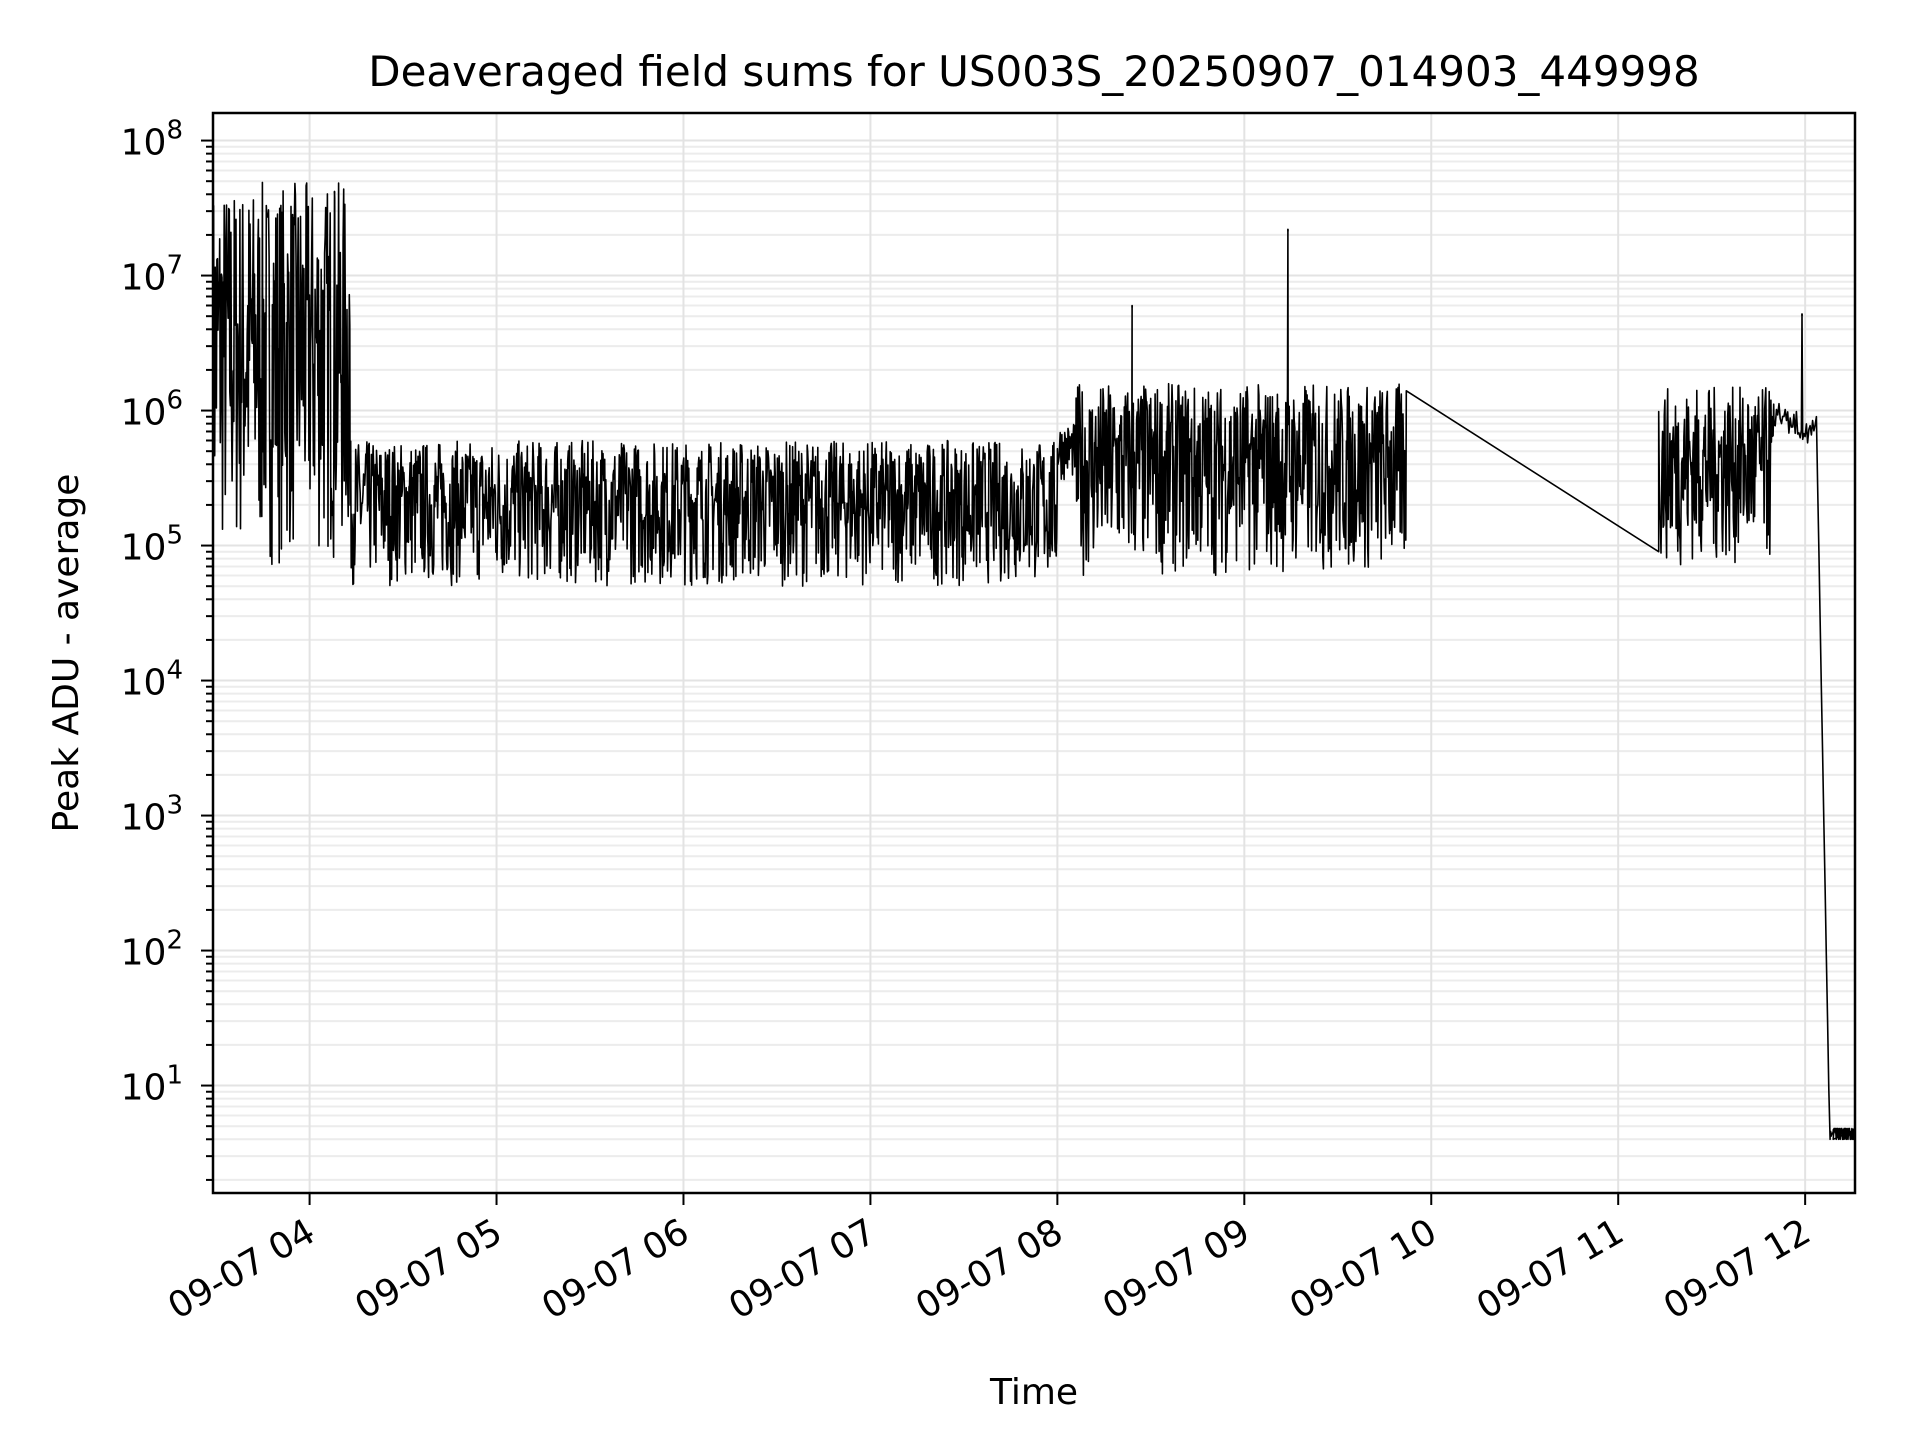 The width and height of the screenshot is (1920, 1440). Describe the element at coordinates (152, 1085) in the screenshot. I see `y-tick-label: 10¹` at that location.